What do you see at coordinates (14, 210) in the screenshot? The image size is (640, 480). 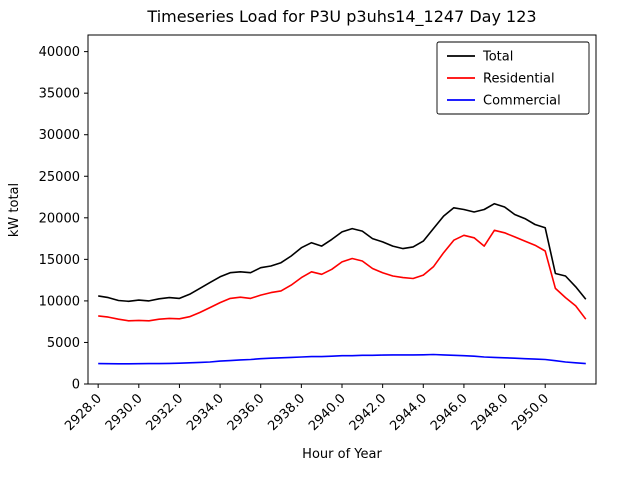 I see `y-axis-label: kW total` at bounding box center [14, 210].